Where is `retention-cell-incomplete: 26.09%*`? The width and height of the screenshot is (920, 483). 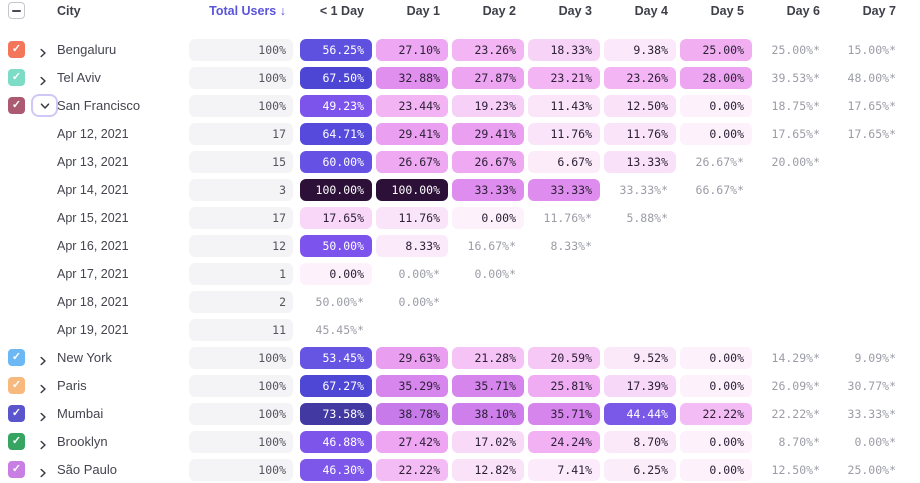 retention-cell-incomplete: 26.09%* is located at coordinates (795, 386).